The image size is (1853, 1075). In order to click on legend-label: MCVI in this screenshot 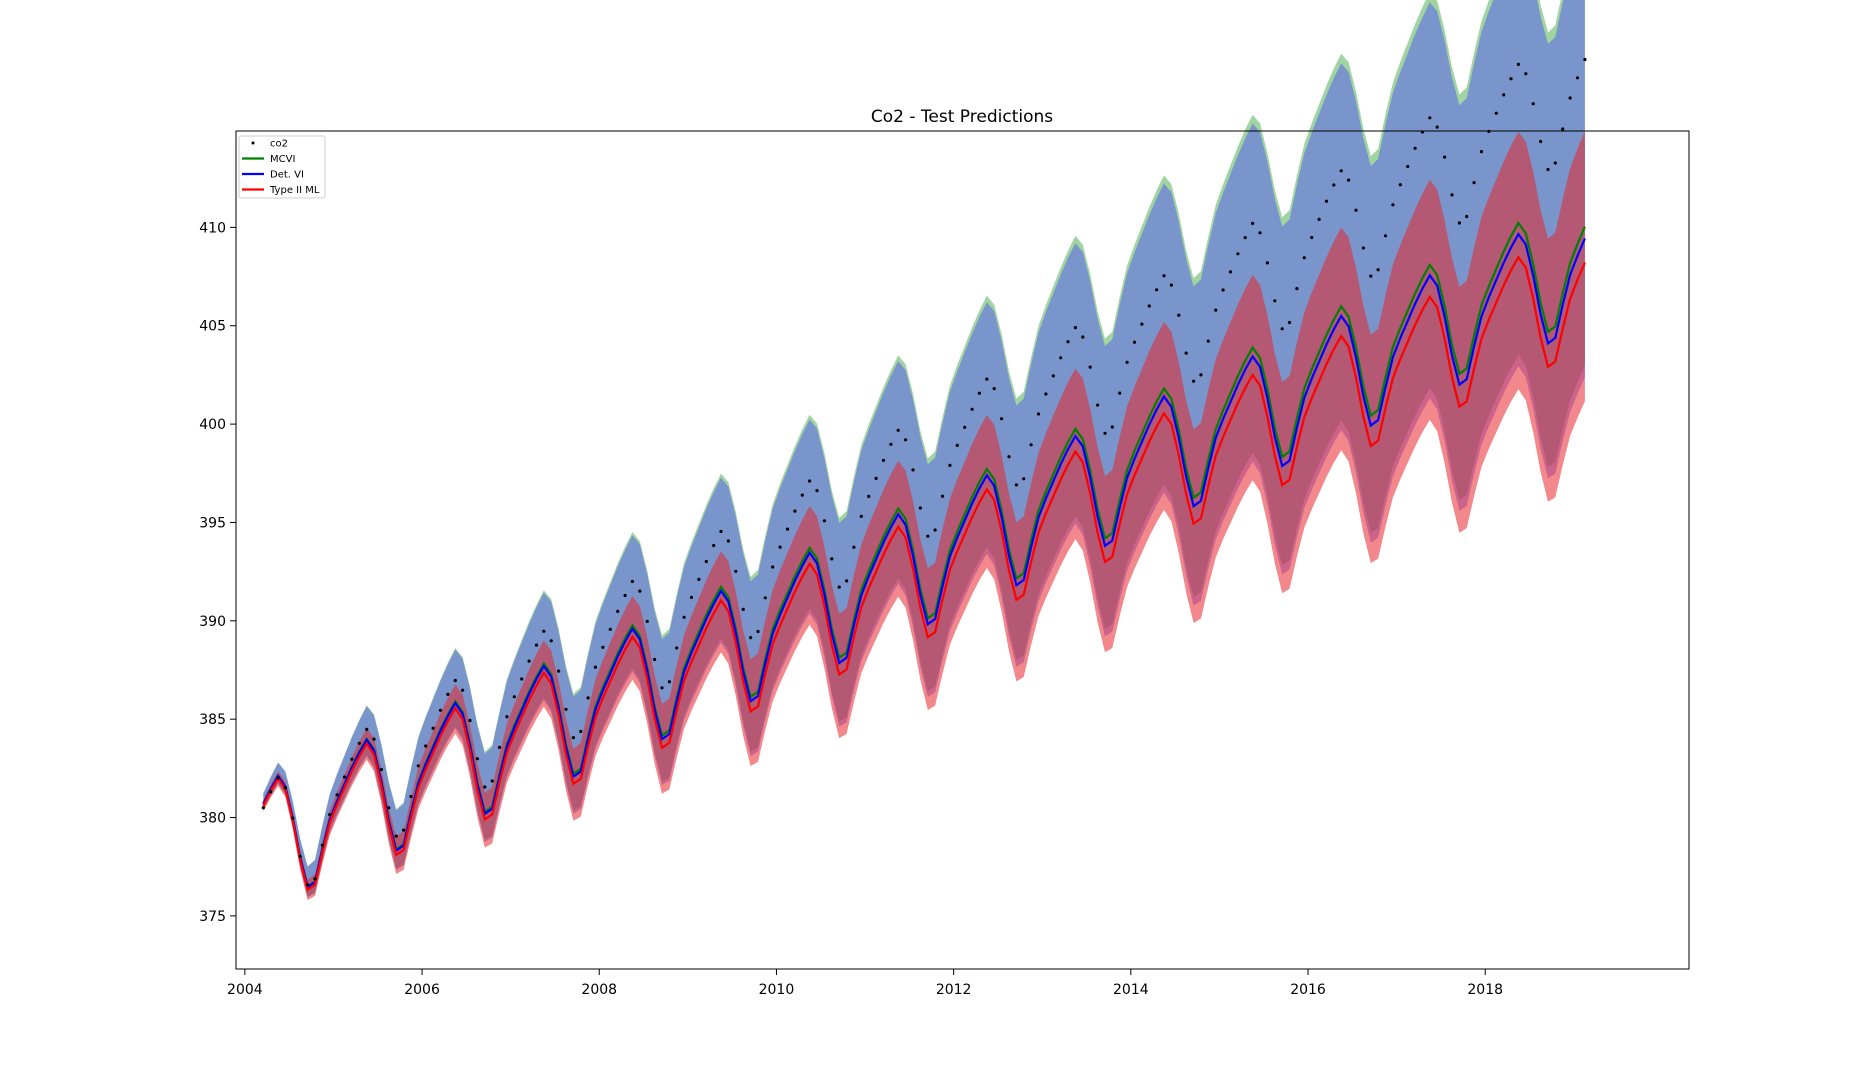, I will do `click(282, 159)`.